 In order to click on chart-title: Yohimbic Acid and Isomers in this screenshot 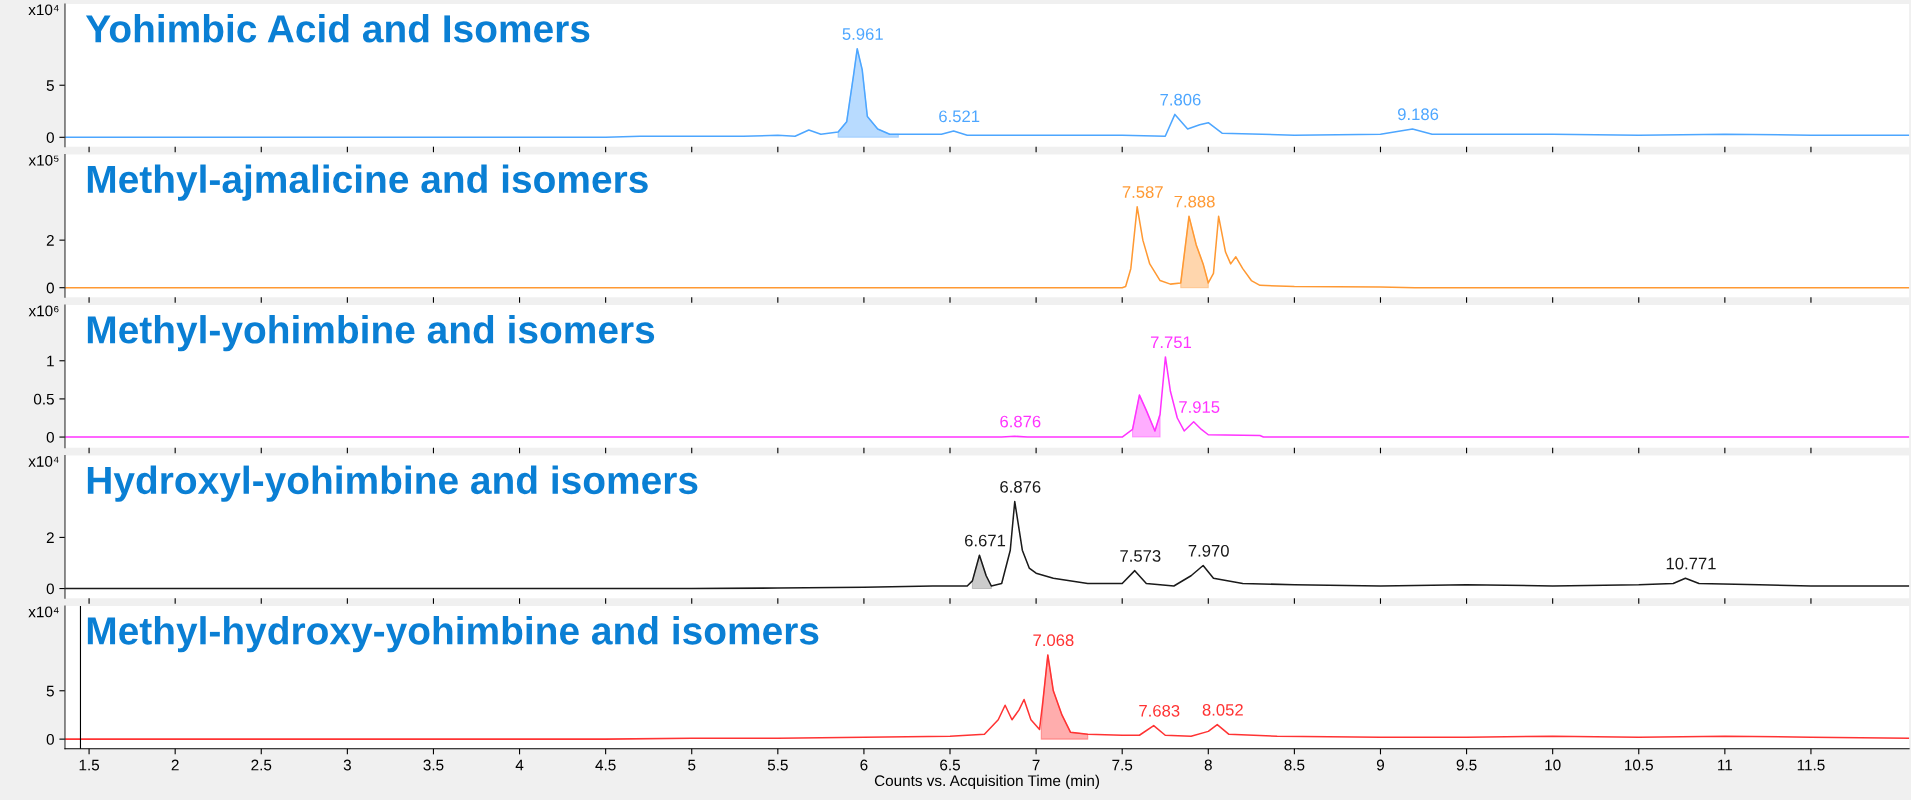, I will do `click(337, 28)`.